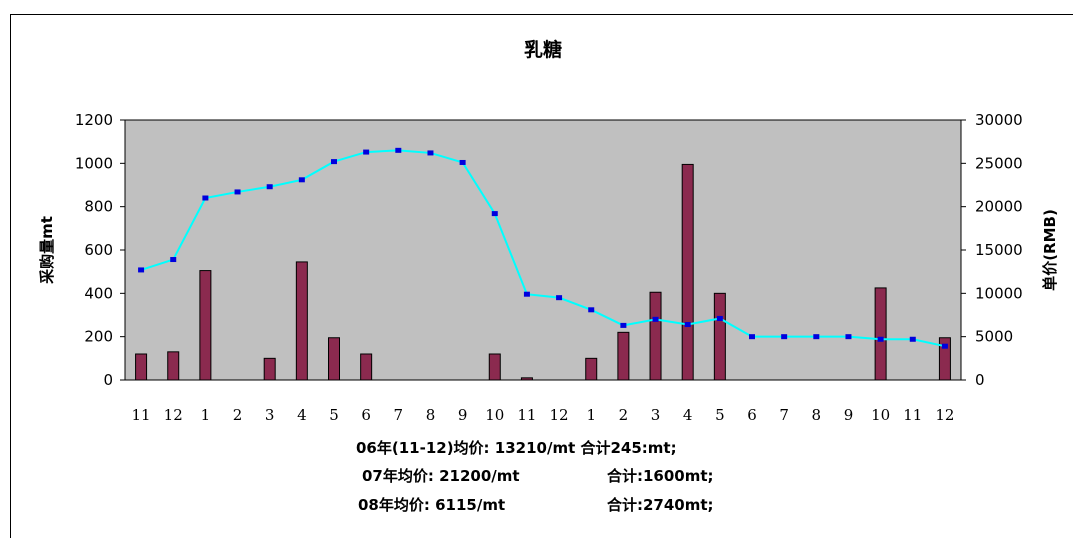 Image resolution: width=1073 pixels, height=538 pixels. Describe the element at coordinates (543, 49) in the screenshot. I see `chart-title: 乳糖` at that location.